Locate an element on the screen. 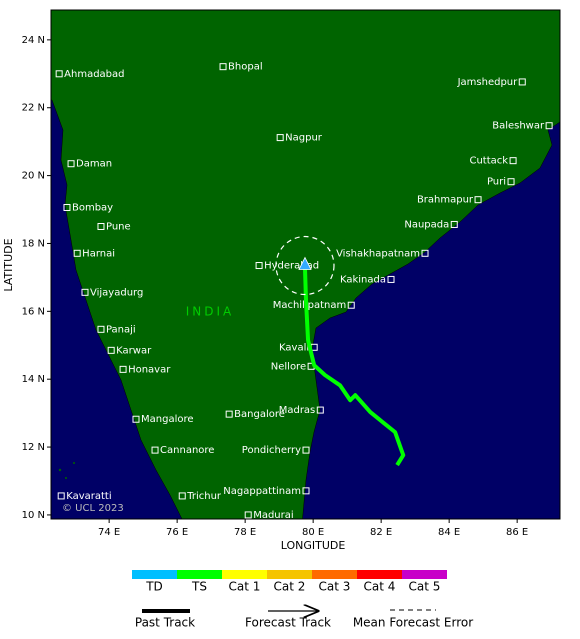 The image size is (580, 639). y-tick-label: 24 N is located at coordinates (33, 40).